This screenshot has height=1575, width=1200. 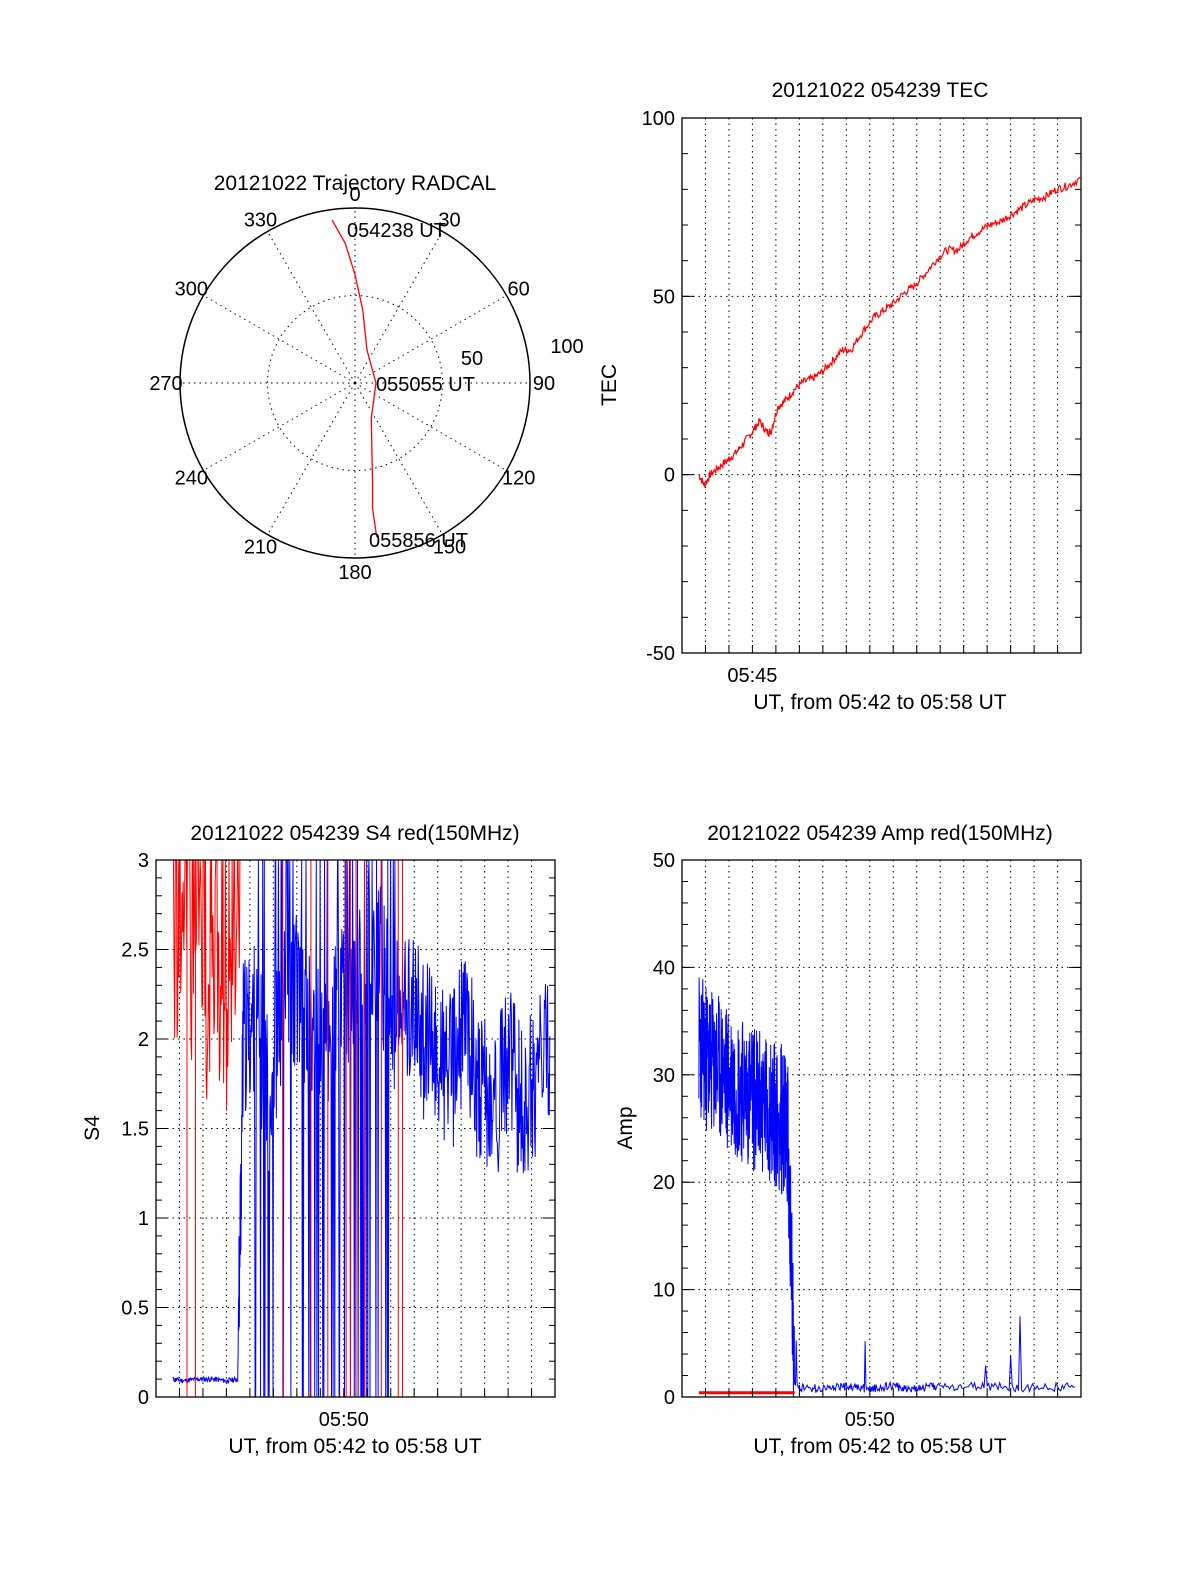 What do you see at coordinates (135, 951) in the screenshot?
I see `y-tick-label: 2.5` at bounding box center [135, 951].